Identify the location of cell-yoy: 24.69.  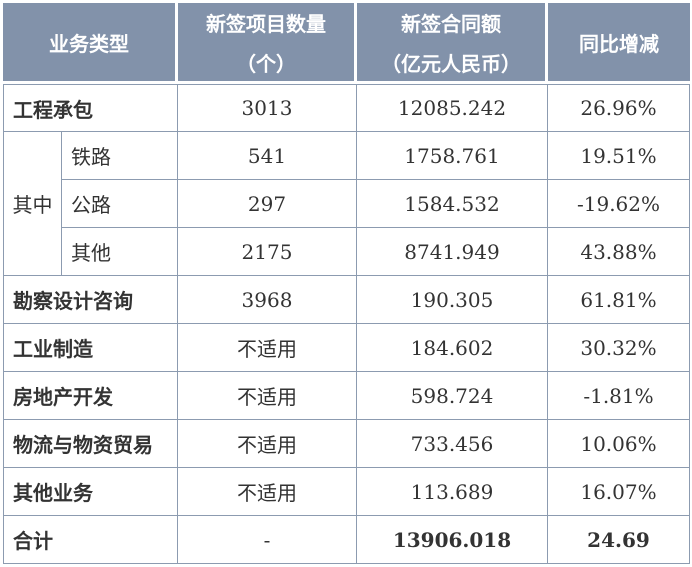
(619, 540).